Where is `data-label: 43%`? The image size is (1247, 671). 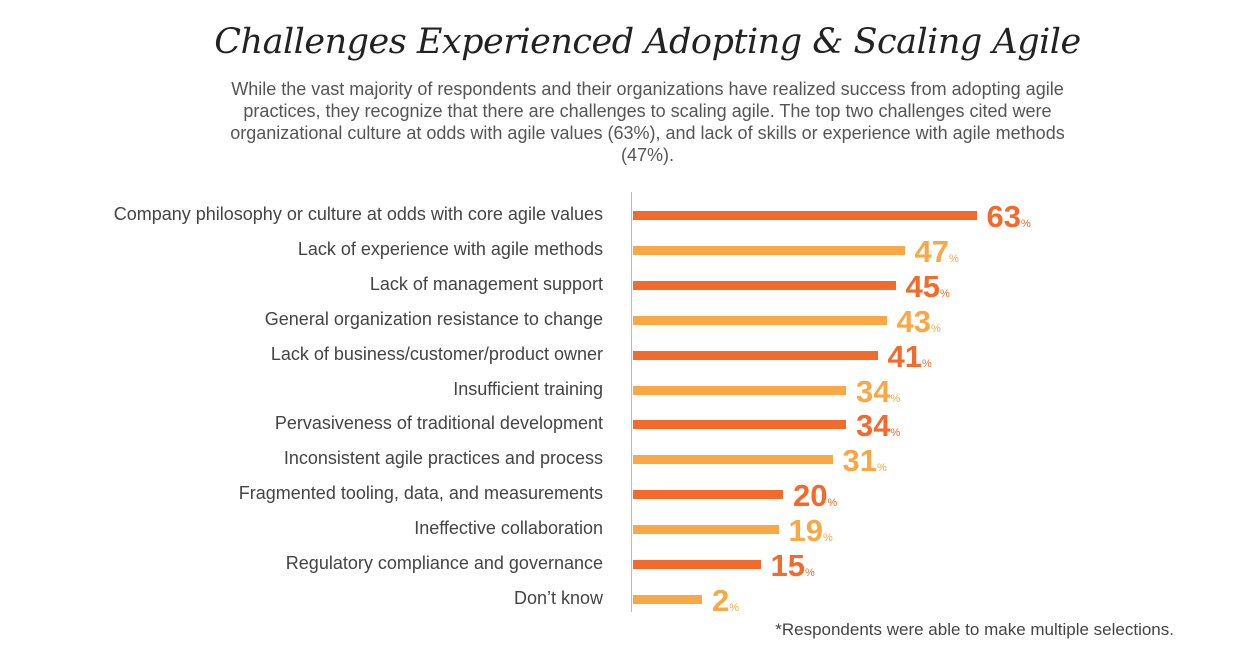
data-label: 43% is located at coordinates (919, 322).